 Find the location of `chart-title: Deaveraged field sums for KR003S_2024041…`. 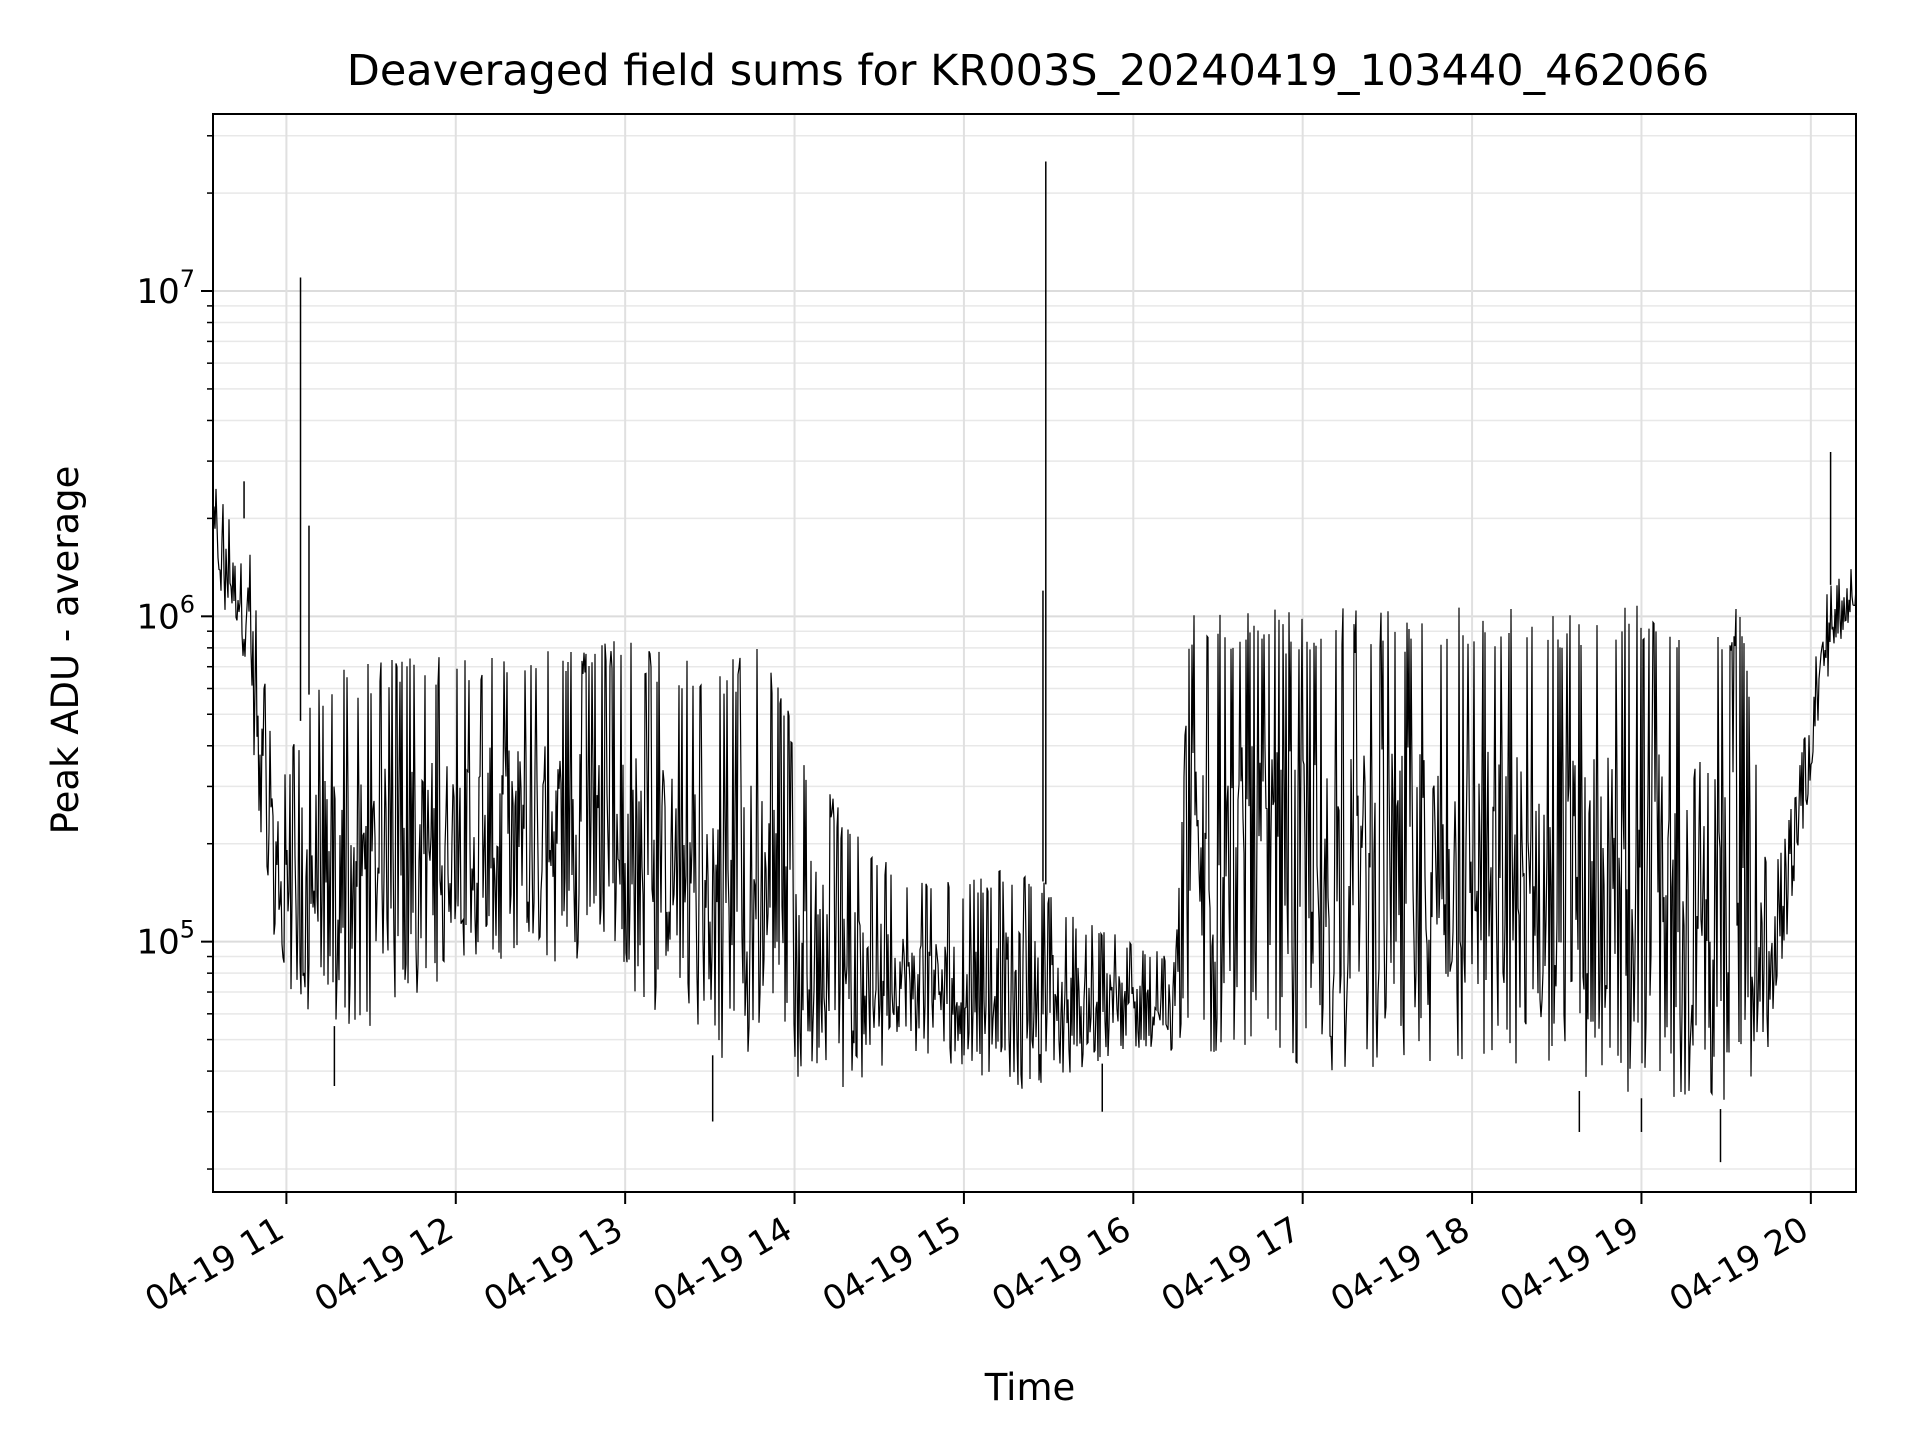

chart-title: Deaveraged field sums for KR003S_2024041… is located at coordinates (1028, 71).